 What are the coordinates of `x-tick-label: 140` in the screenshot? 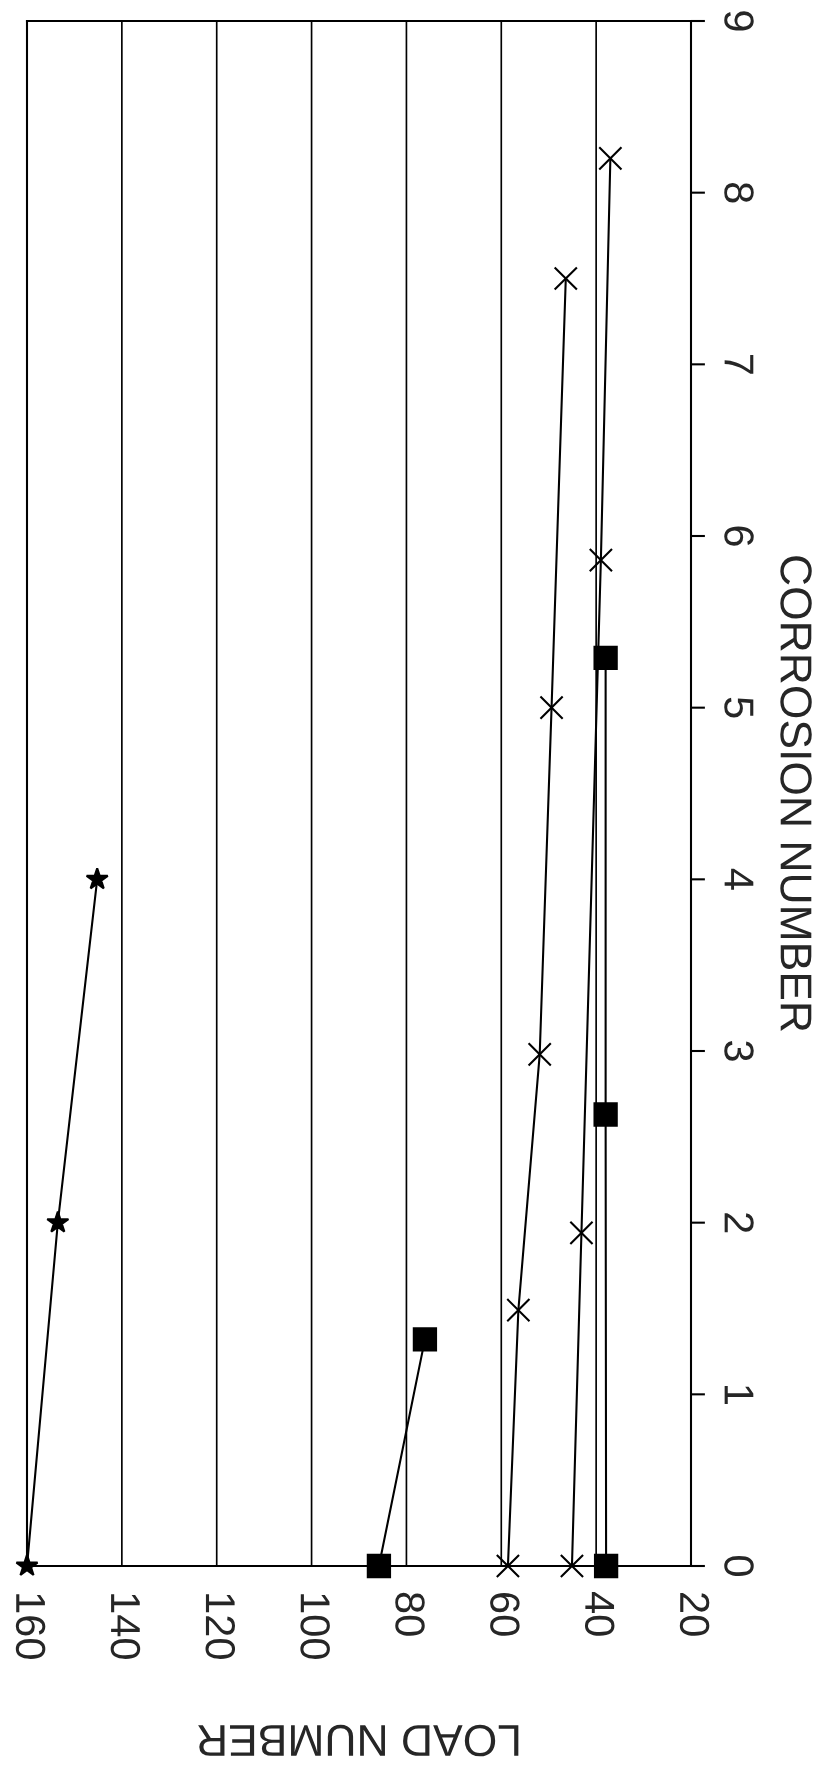 It's located at (125, 1626).